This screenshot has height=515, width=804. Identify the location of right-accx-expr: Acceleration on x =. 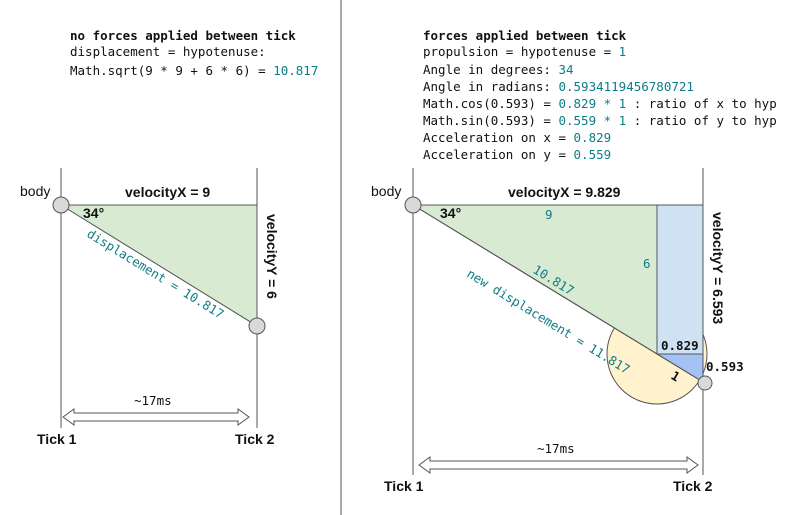
(498, 137).